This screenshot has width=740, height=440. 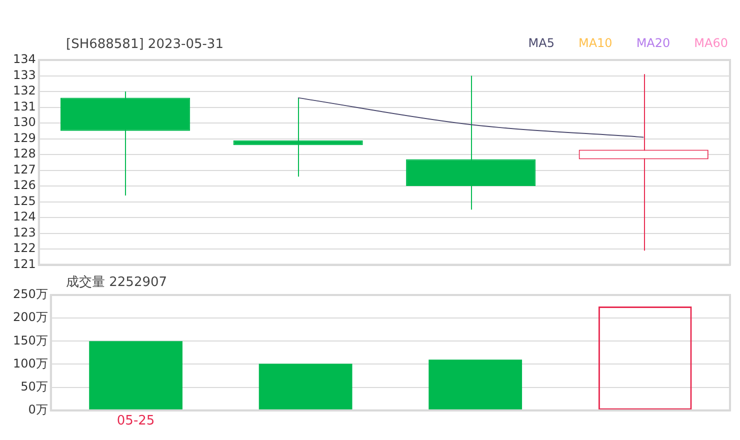 What do you see at coordinates (30, 294) in the screenshot?
I see `y-tick-label: 250万` at bounding box center [30, 294].